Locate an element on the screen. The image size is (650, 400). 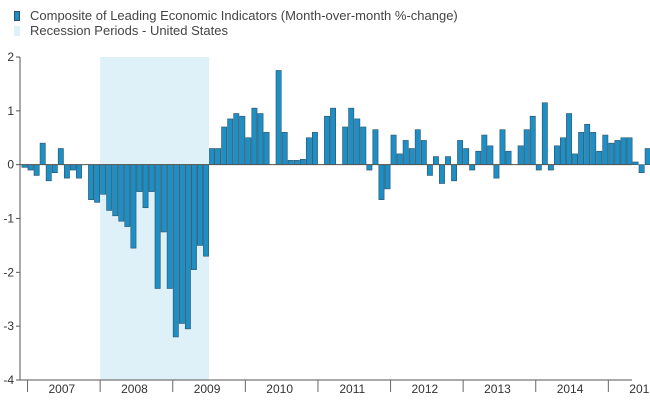
recession-band is located at coordinates (155, 218).